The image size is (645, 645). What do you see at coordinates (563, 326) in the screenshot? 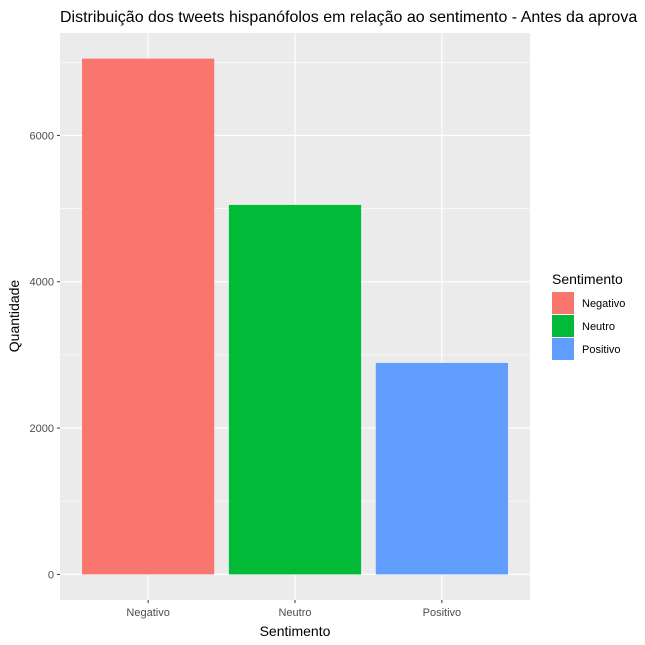
I see `legend-swatch-neutro` at bounding box center [563, 326].